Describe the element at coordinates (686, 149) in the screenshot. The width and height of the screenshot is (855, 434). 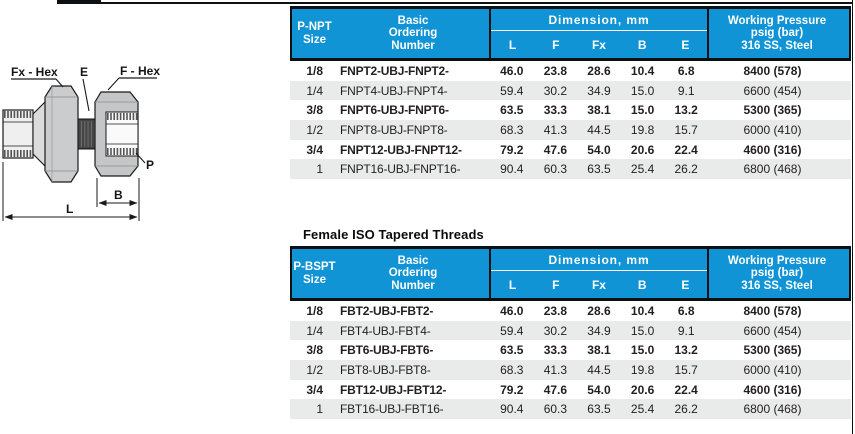
I see `dim-e-cell: 22.4` at that location.